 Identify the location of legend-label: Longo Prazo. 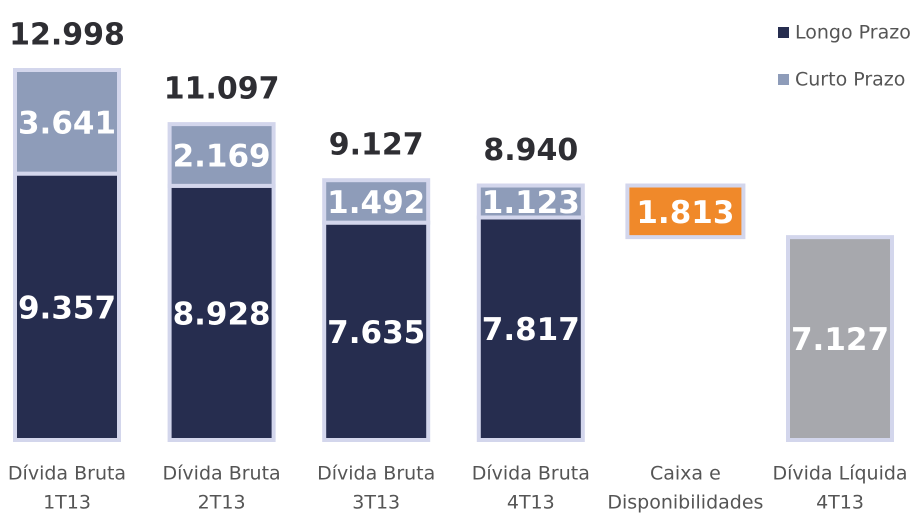
(853, 33).